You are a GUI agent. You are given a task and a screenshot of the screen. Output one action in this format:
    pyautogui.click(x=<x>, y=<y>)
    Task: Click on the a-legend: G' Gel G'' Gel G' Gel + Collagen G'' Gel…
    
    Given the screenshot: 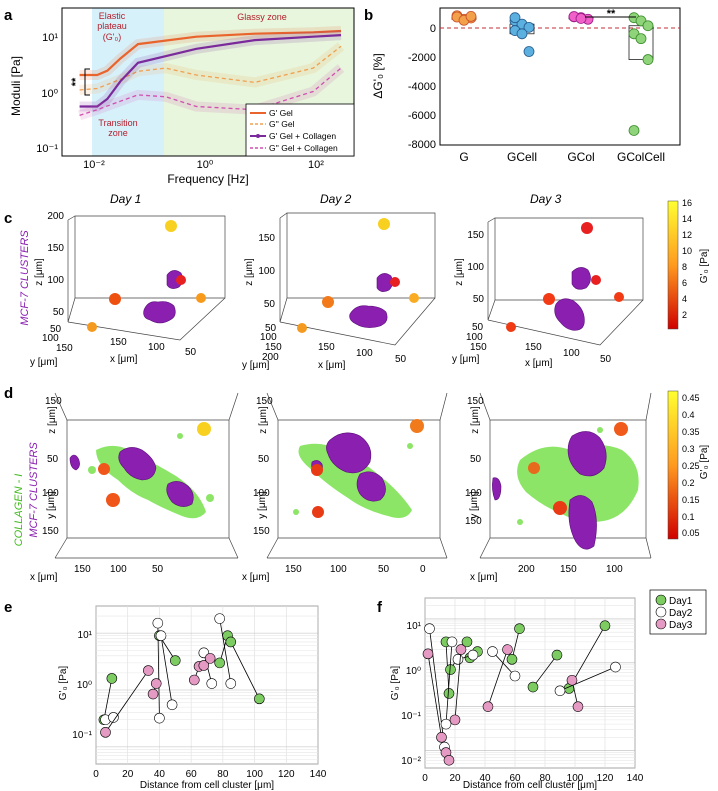 What is the action you would take?
    pyautogui.click(x=300, y=130)
    